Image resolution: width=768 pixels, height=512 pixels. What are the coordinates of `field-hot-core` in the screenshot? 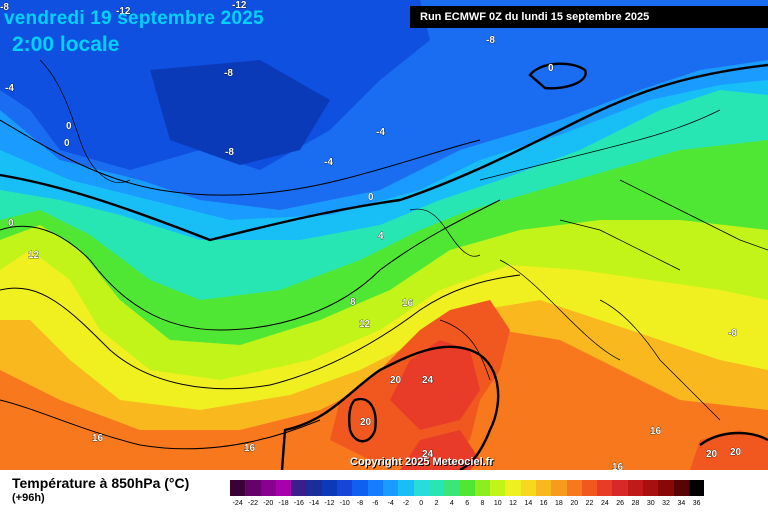 It's located at (435, 385).